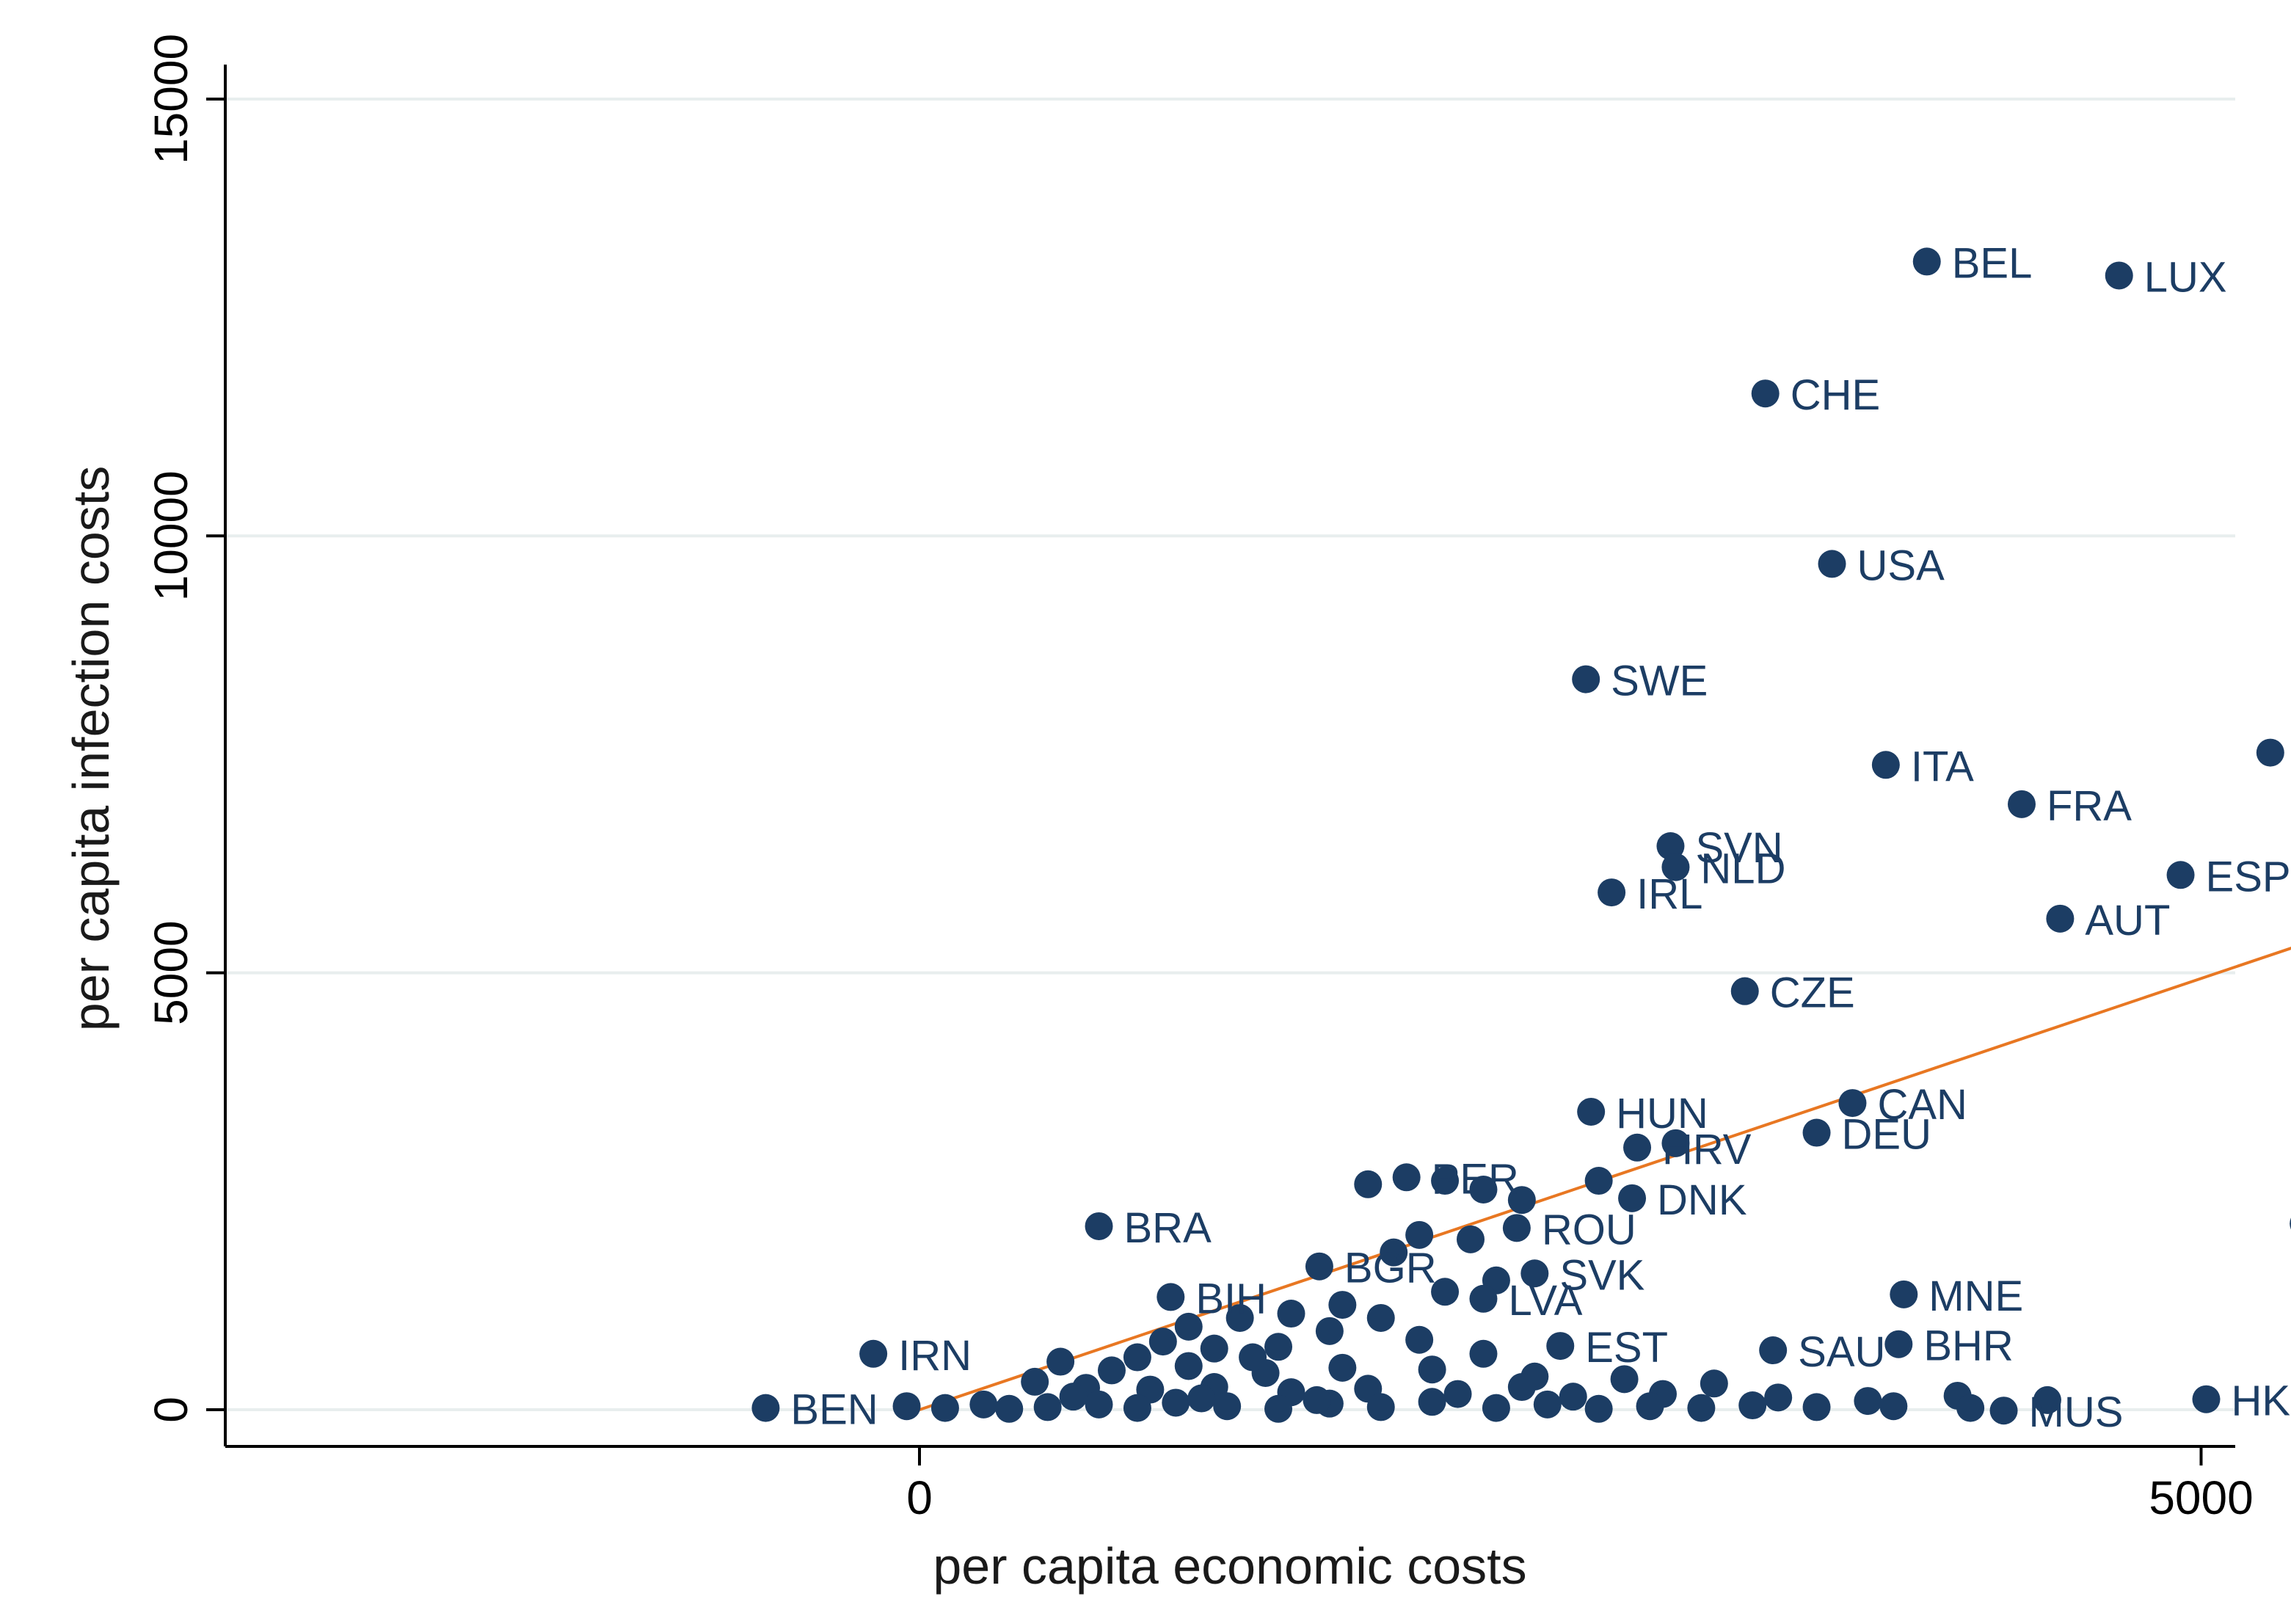  What do you see at coordinates (1702, 1200) in the screenshot?
I see `point-label-dnk: DNK` at bounding box center [1702, 1200].